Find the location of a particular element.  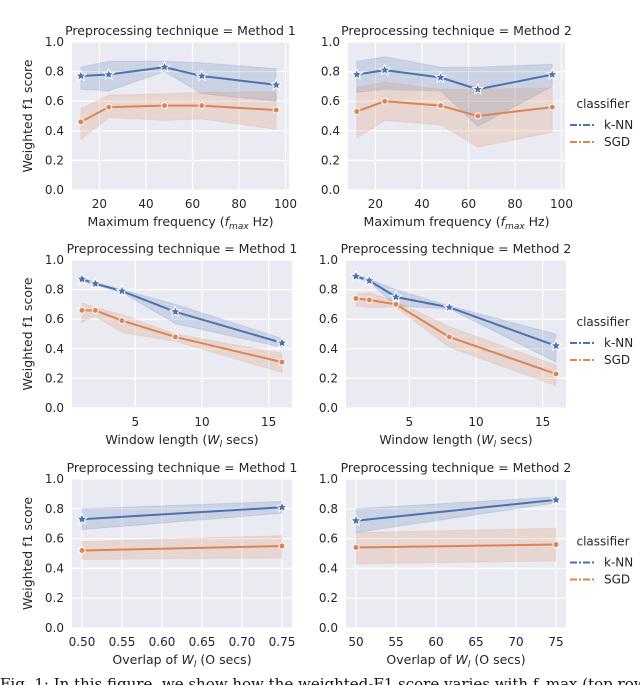

series-line-k-nn is located at coordinates (182, 513).